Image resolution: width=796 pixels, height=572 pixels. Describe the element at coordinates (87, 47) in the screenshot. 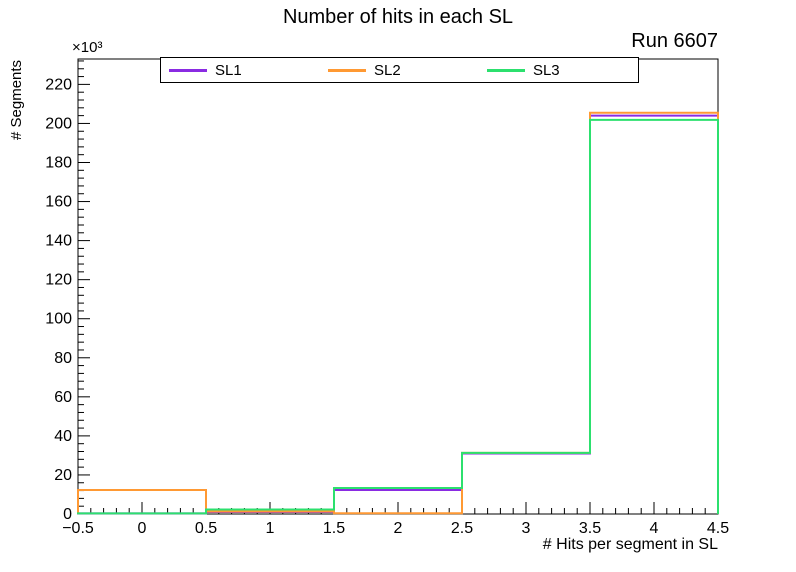

I see `y-axis-multiplier: ×10³` at that location.